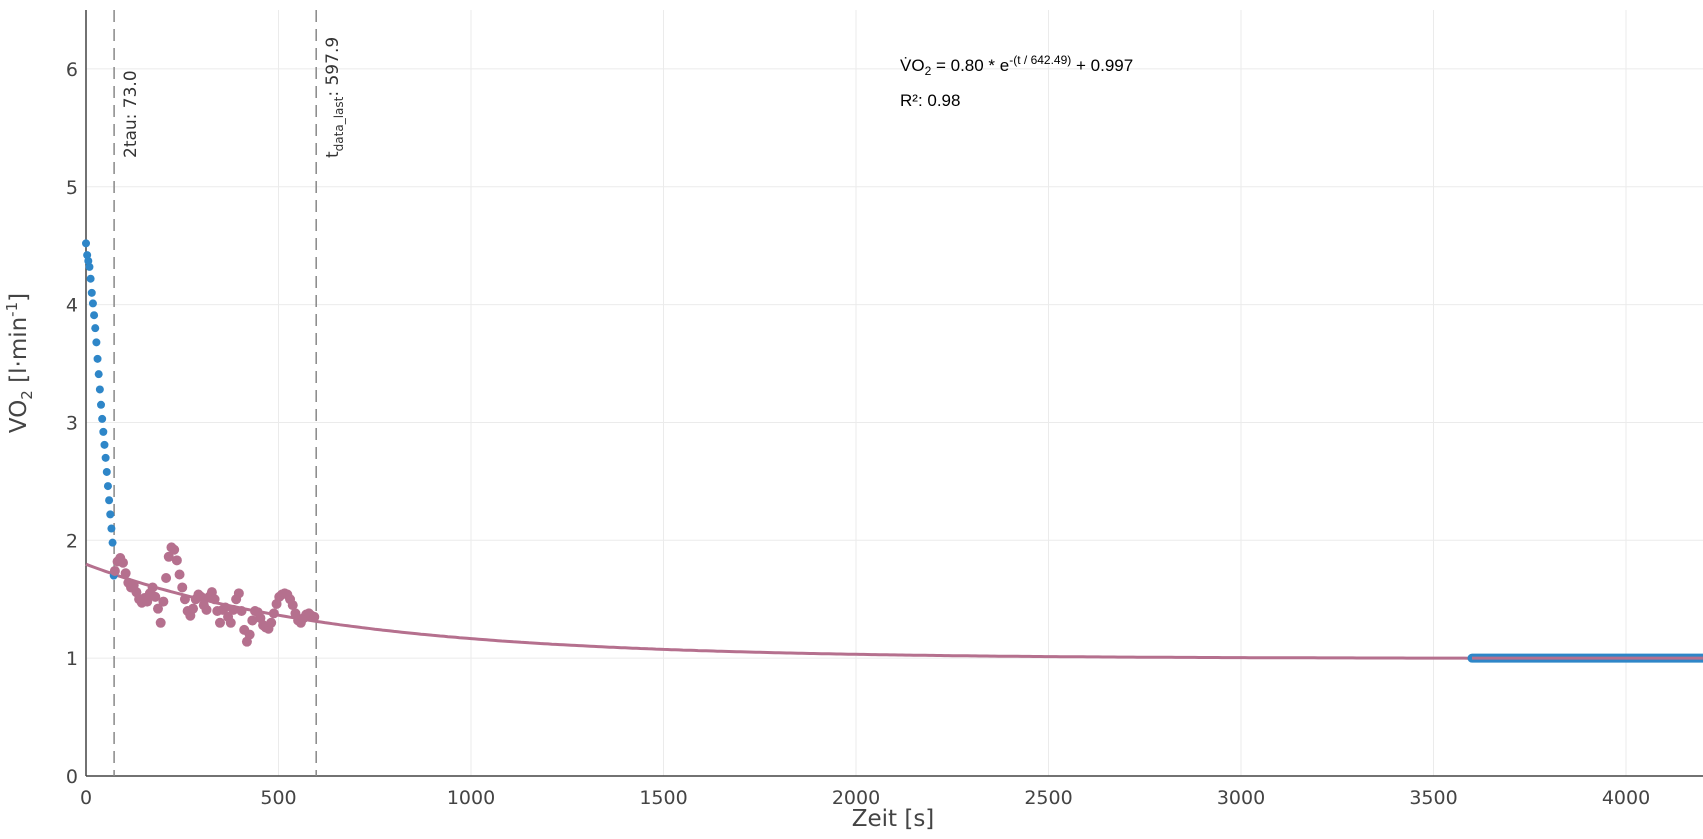  What do you see at coordinates (72, 423) in the screenshot?
I see `y-tick-label: 3` at bounding box center [72, 423].